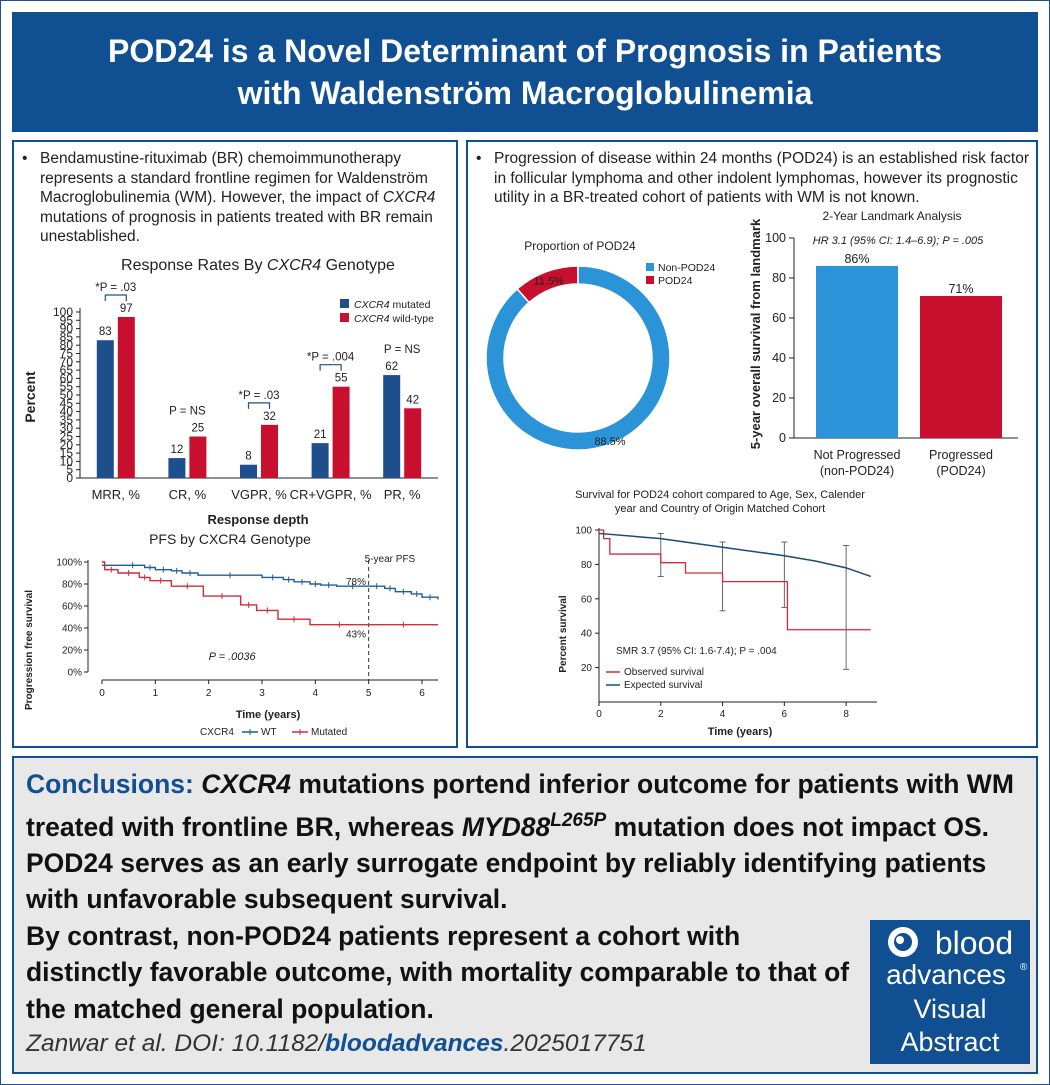 This screenshot has width=1050, height=1085. Describe the element at coordinates (391, 367) in the screenshot. I see `bar-value-label: 62` at that location.